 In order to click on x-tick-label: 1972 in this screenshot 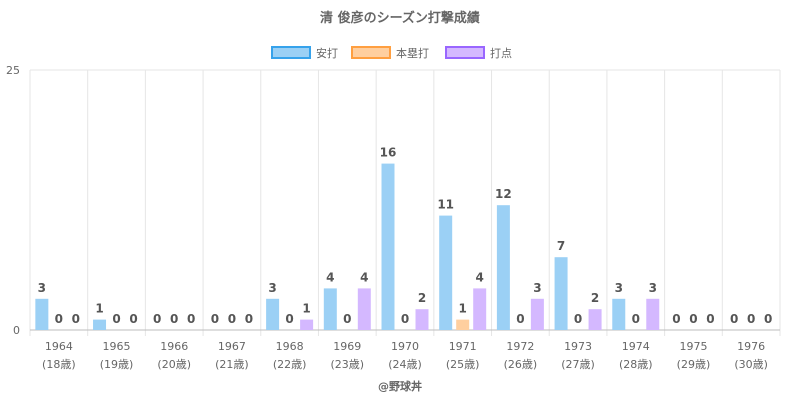, I will do `click(520, 346)`.